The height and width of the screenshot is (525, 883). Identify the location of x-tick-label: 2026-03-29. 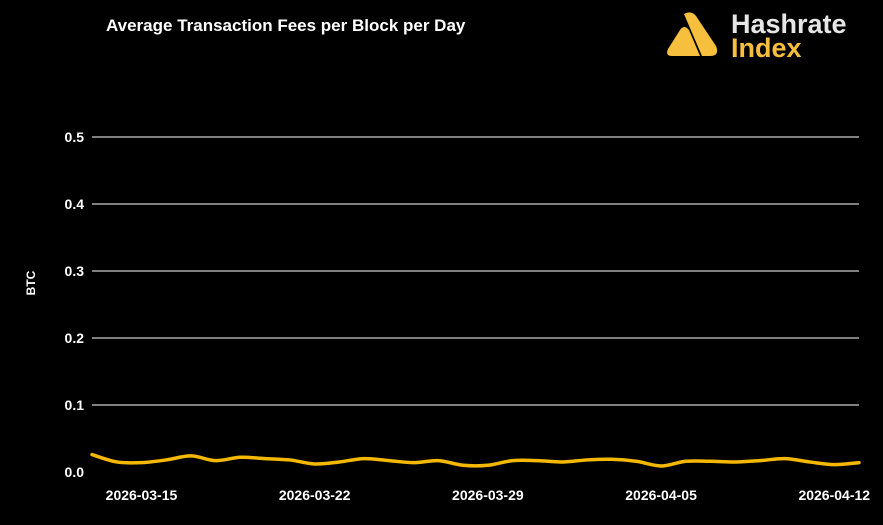
(488, 495).